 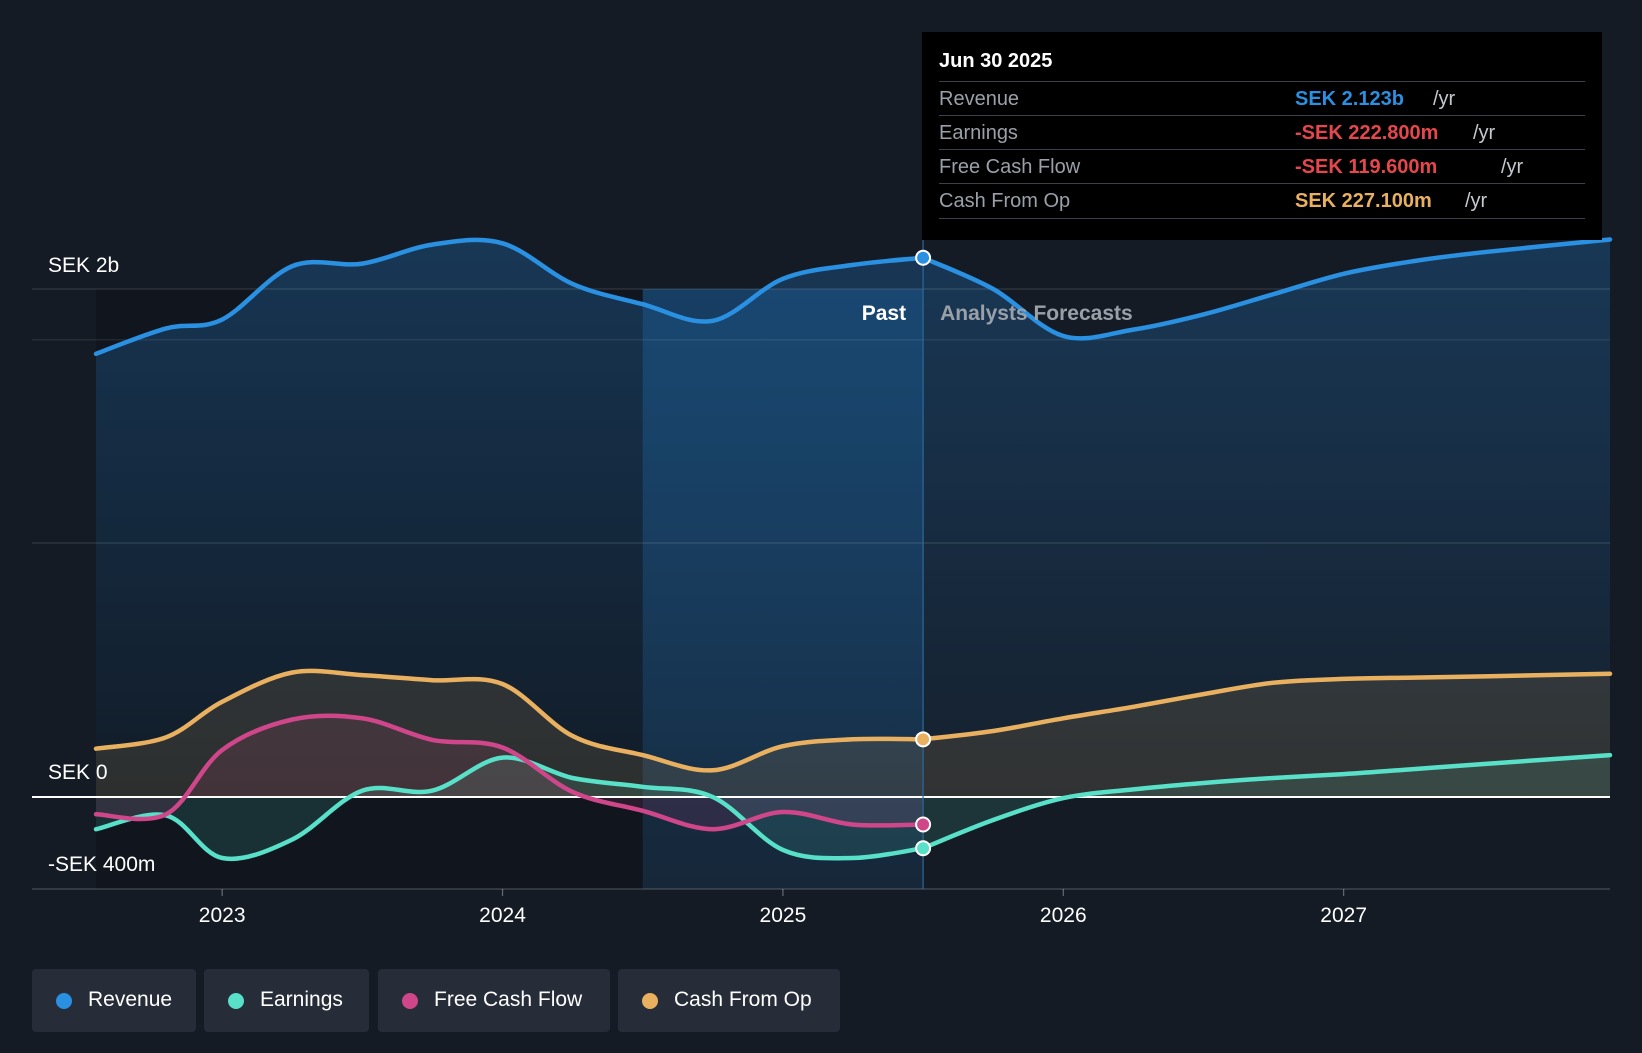 I want to click on tooltip-value: -SEK 222.800m, so click(x=1367, y=133).